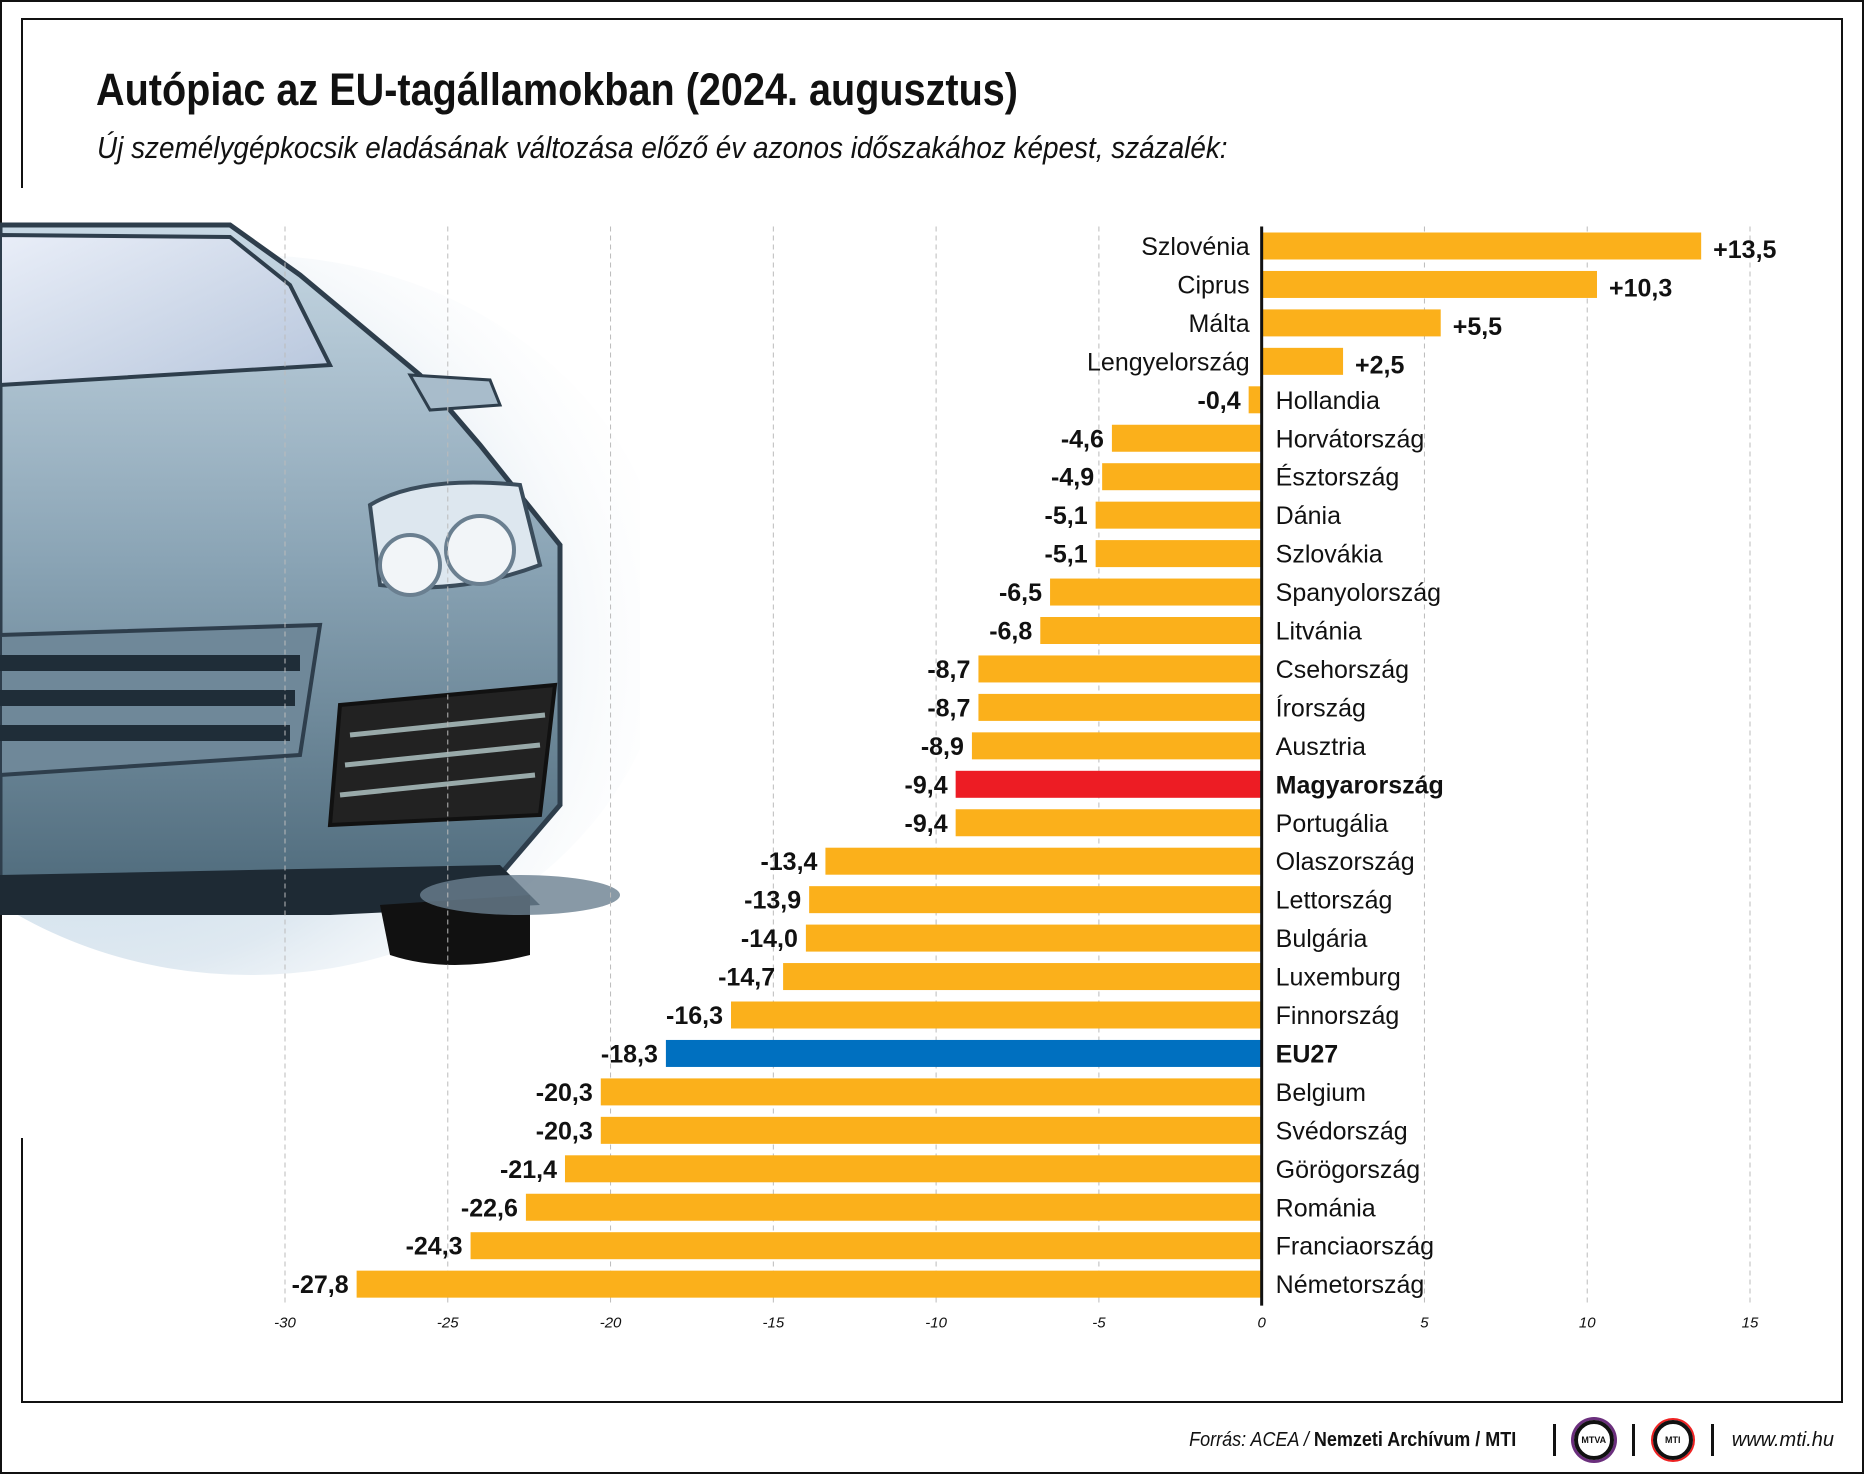  What do you see at coordinates (448, 1323) in the screenshot?
I see `x-tick-label: -25` at bounding box center [448, 1323].